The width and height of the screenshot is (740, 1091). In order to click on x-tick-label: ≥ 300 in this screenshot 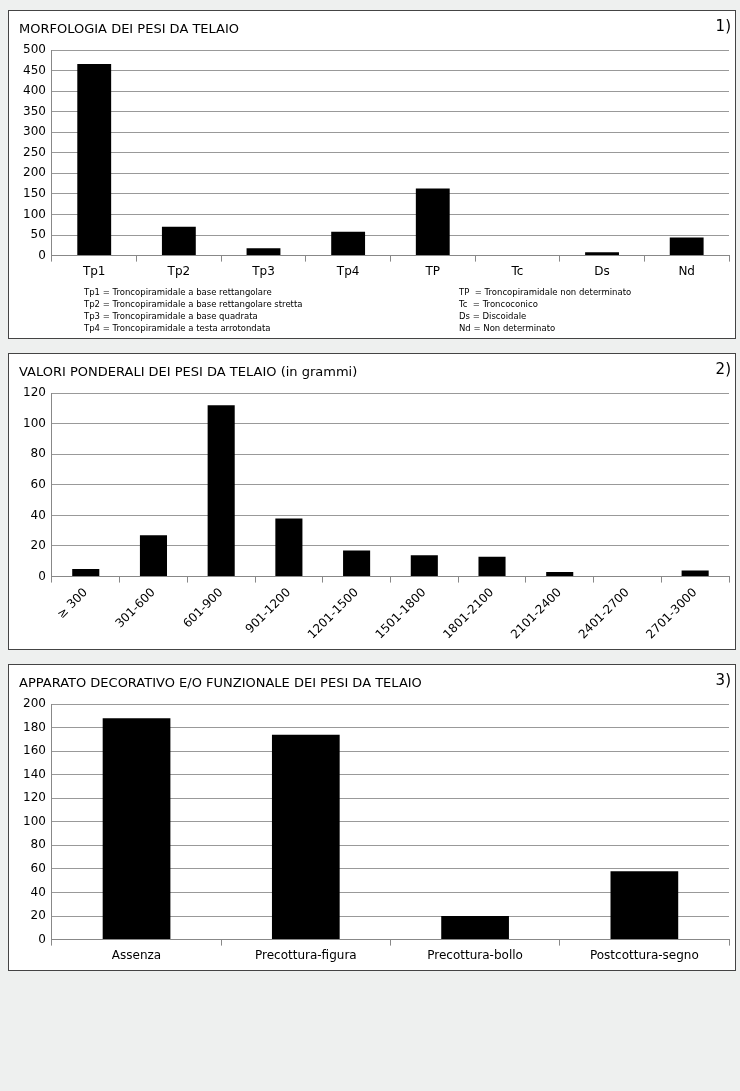, I will do `click(72, 603)`.